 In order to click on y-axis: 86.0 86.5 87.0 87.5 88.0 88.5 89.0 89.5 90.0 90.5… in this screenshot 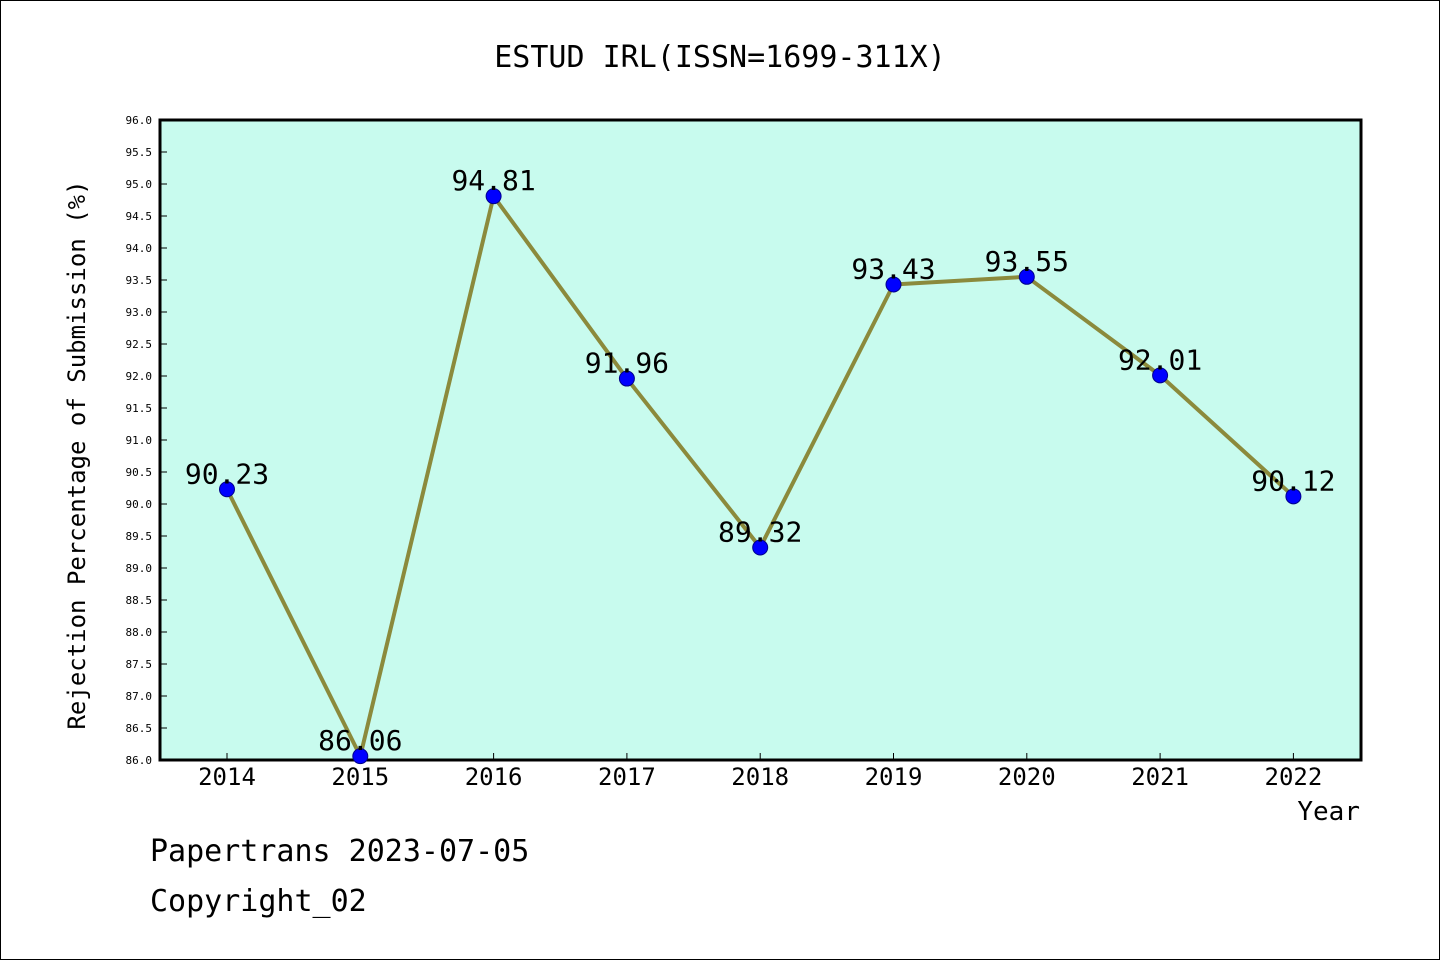, I will do `click(146, 440)`.